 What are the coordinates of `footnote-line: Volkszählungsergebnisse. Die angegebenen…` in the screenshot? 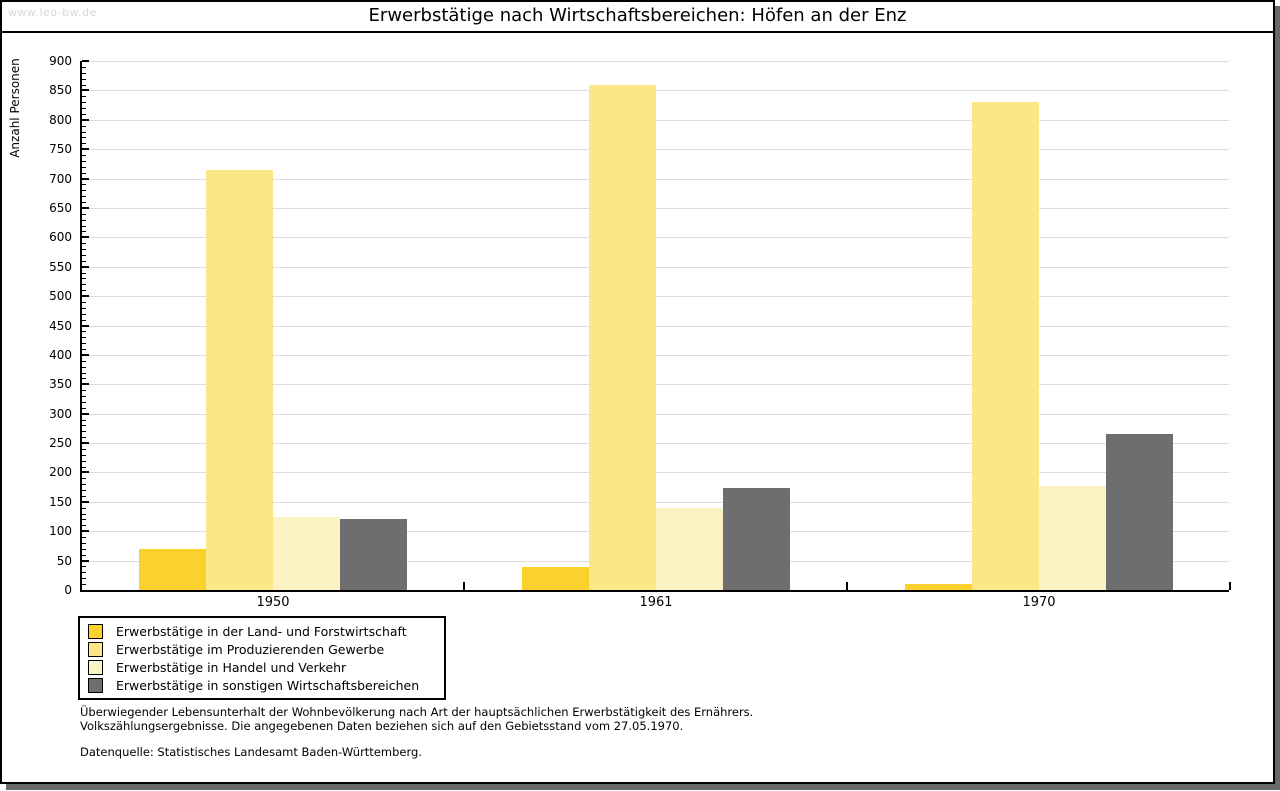 It's located at (382, 725).